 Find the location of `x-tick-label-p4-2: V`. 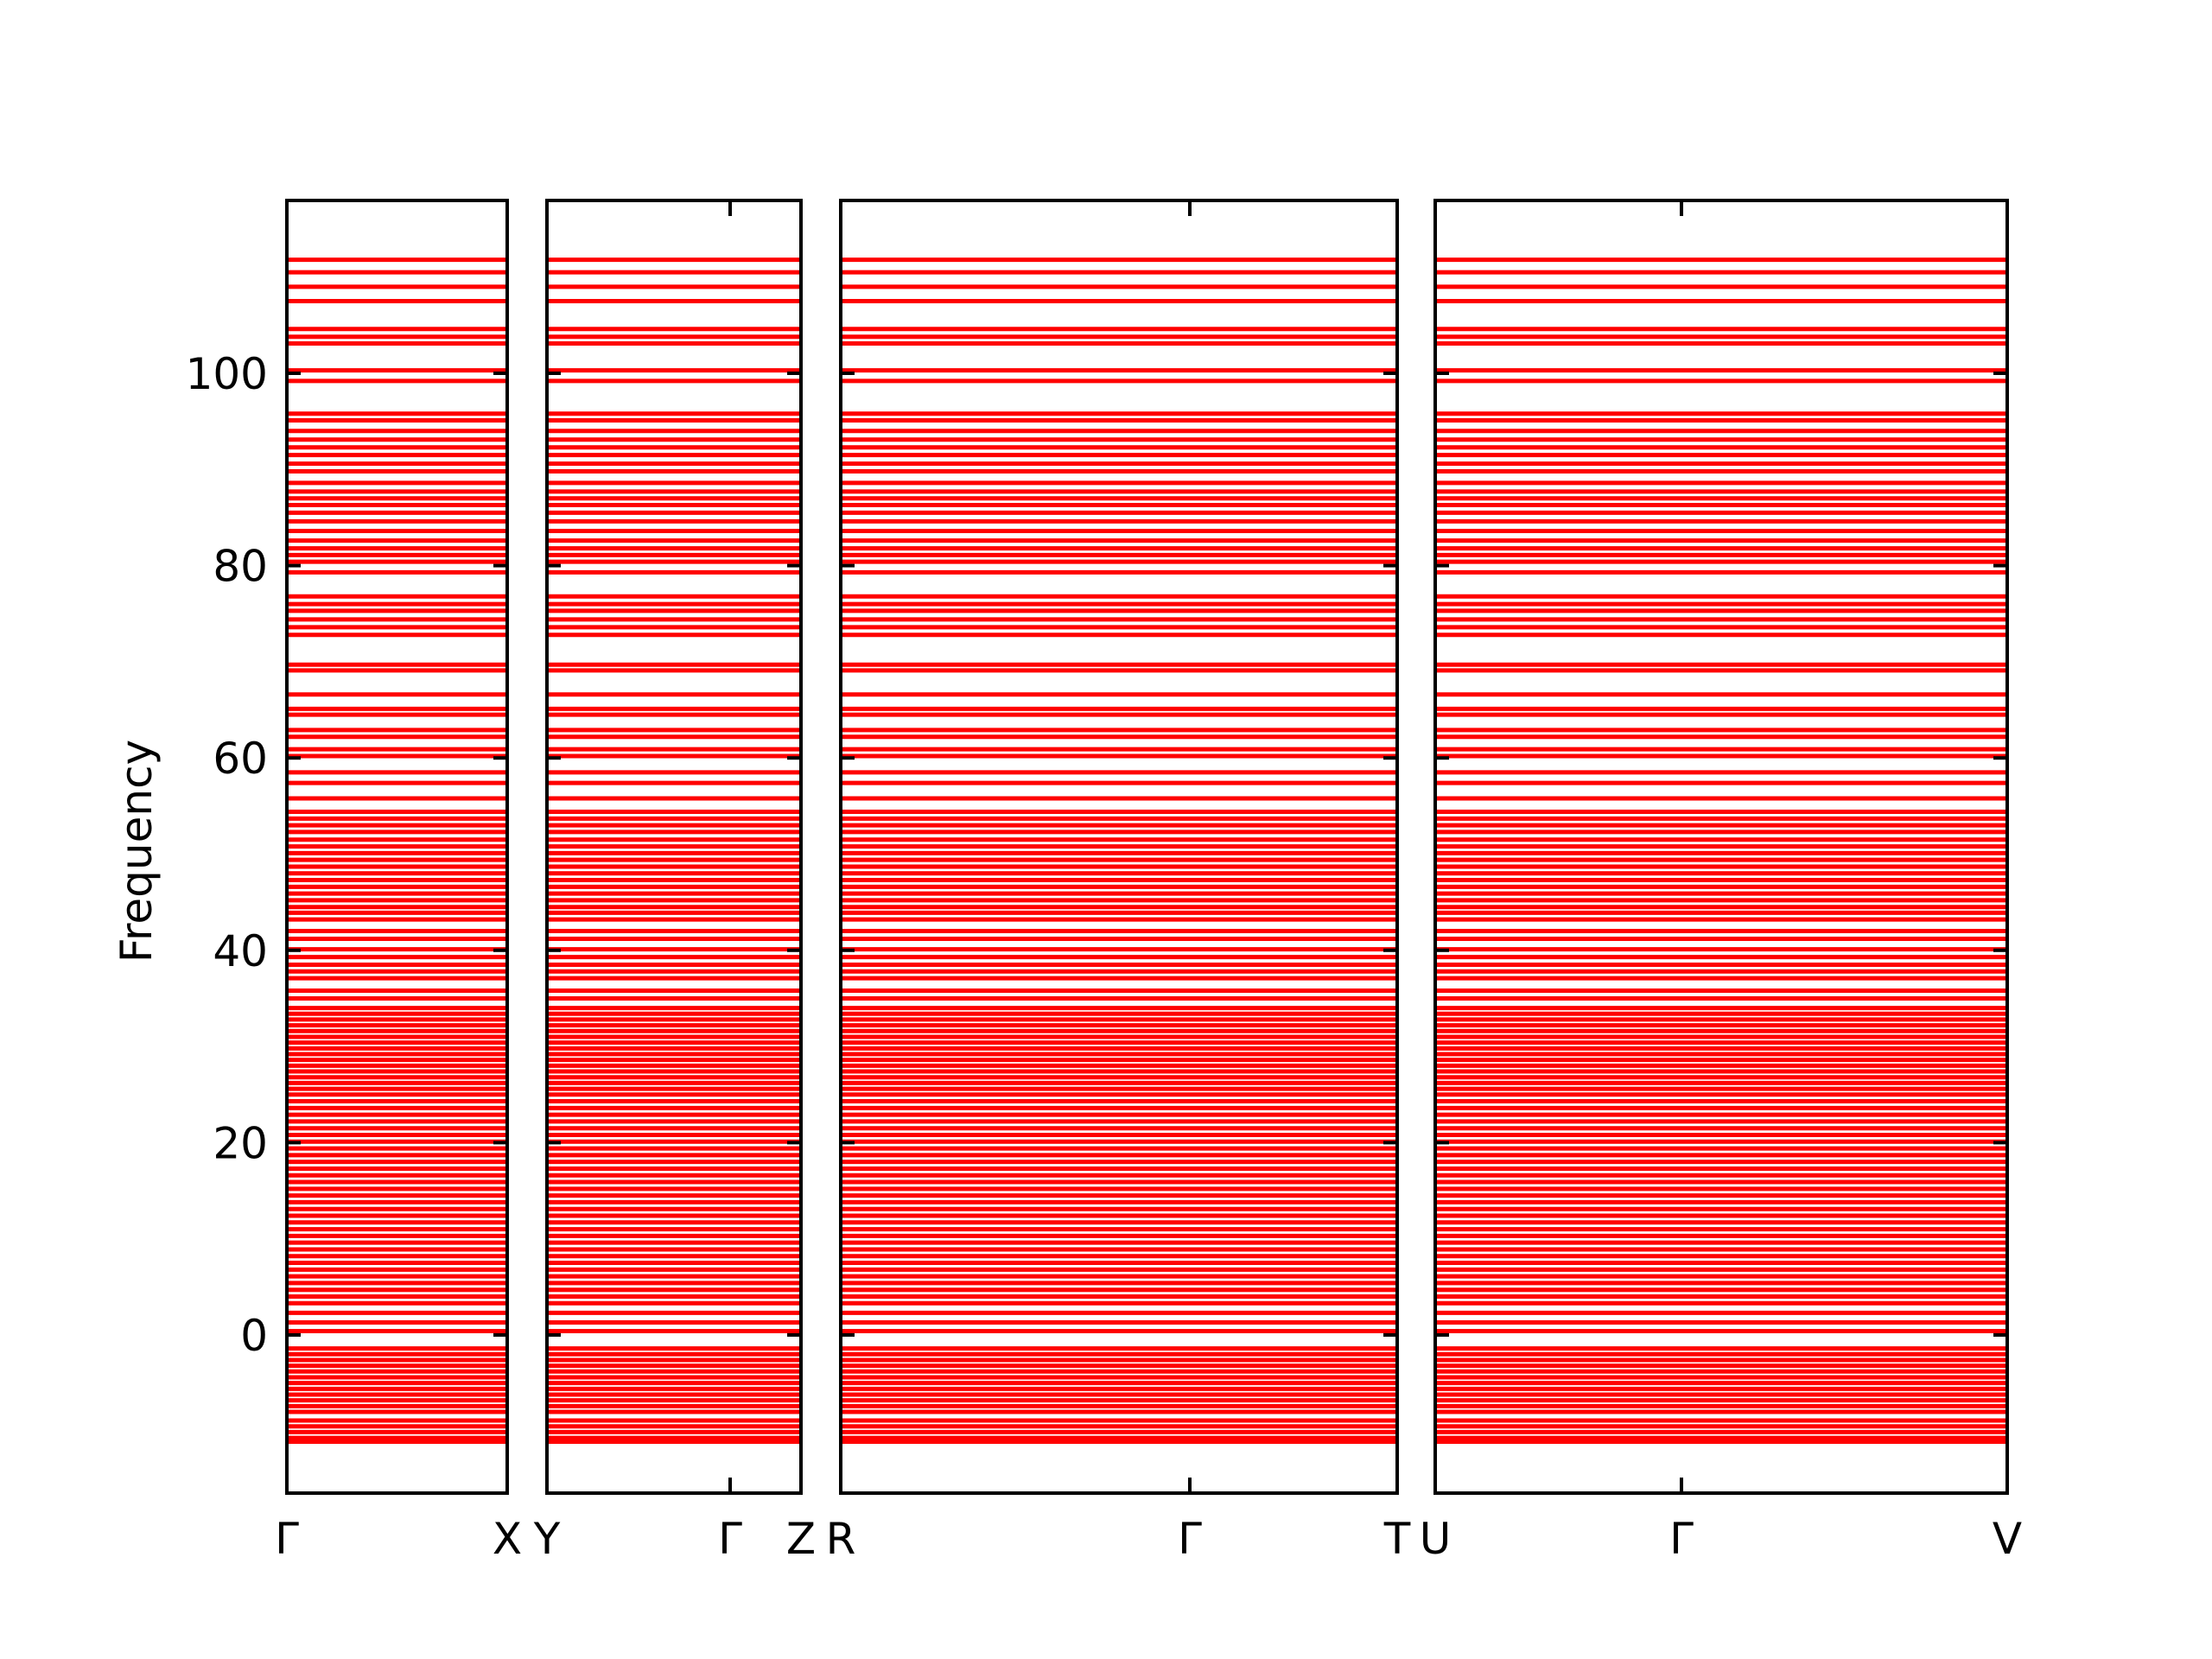

x-tick-label-p4-2: V is located at coordinates (2008, 1539).